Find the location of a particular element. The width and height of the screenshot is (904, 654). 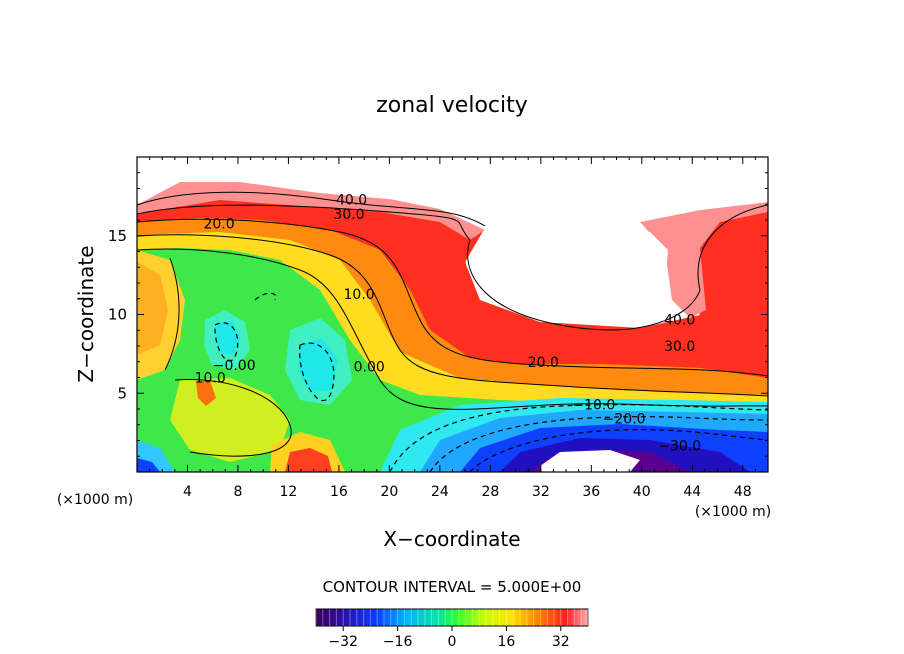

bottom-red-core is located at coordinates (308, 460).